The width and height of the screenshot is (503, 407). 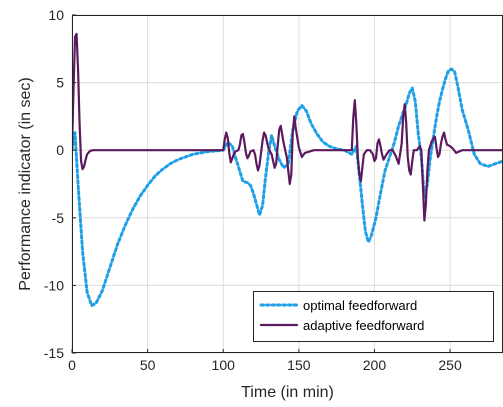 I want to click on x-tick-label: 200, so click(x=375, y=365).